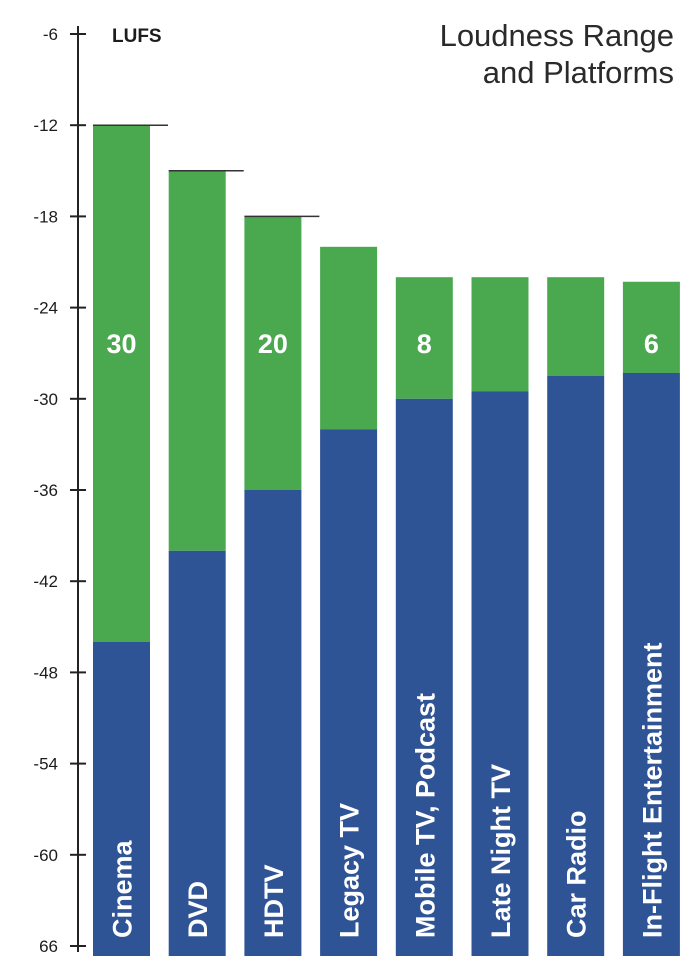 The width and height of the screenshot is (691, 959). What do you see at coordinates (45, 216) in the screenshot?
I see `y-tick-label: -18` at bounding box center [45, 216].